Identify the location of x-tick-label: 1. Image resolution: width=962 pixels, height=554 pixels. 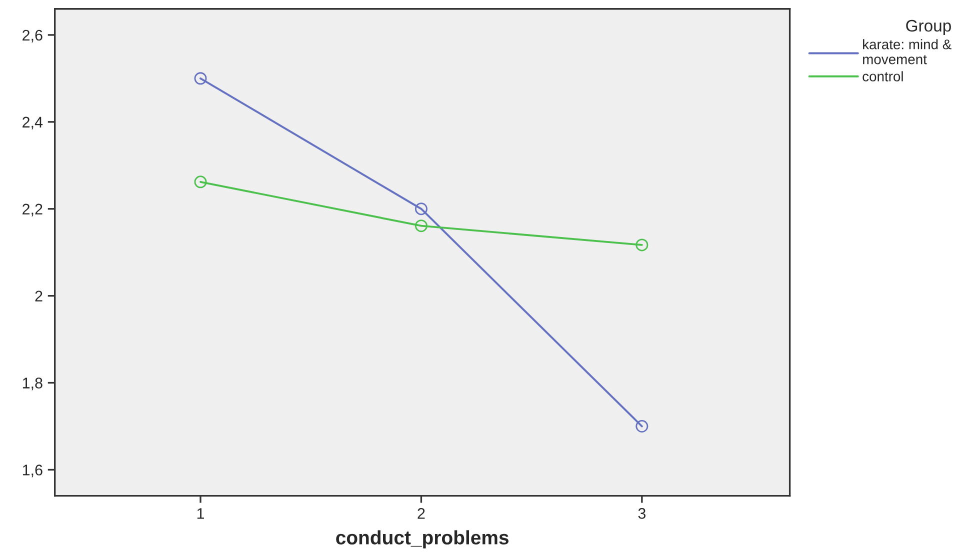
(200, 513).